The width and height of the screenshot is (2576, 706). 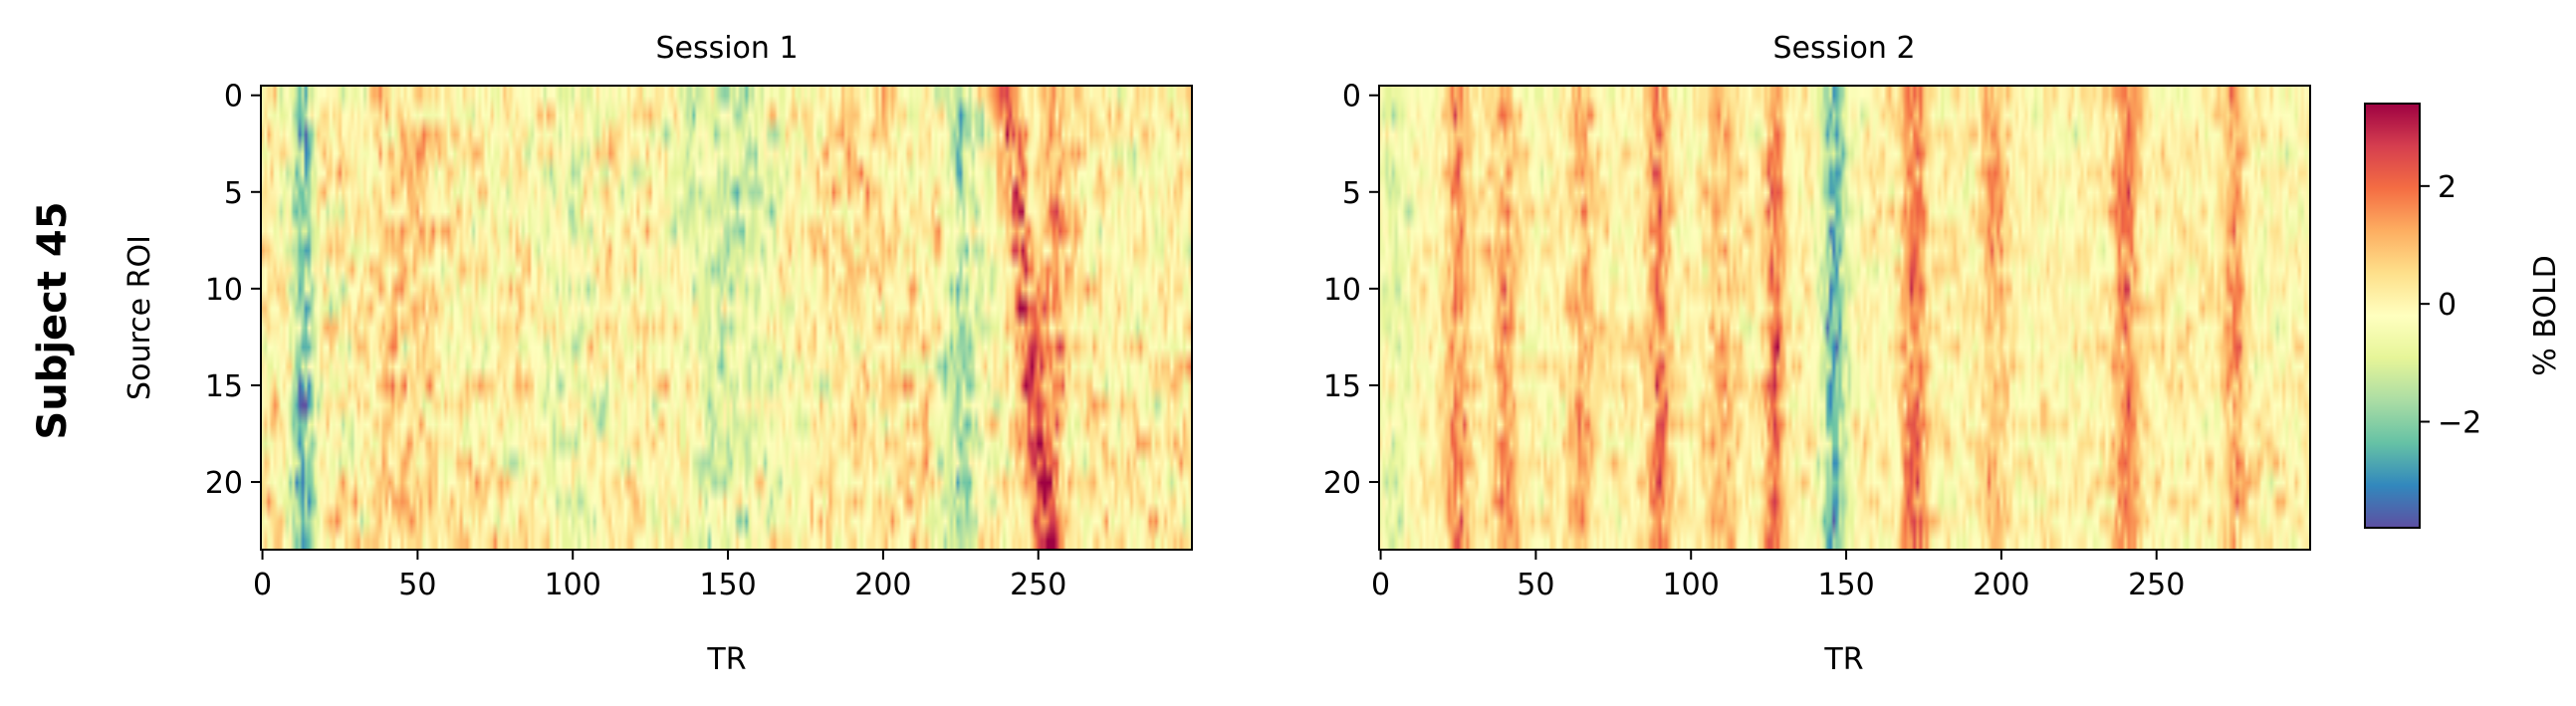 I want to click on colorbar-tick-label: −2, so click(x=2459, y=424).